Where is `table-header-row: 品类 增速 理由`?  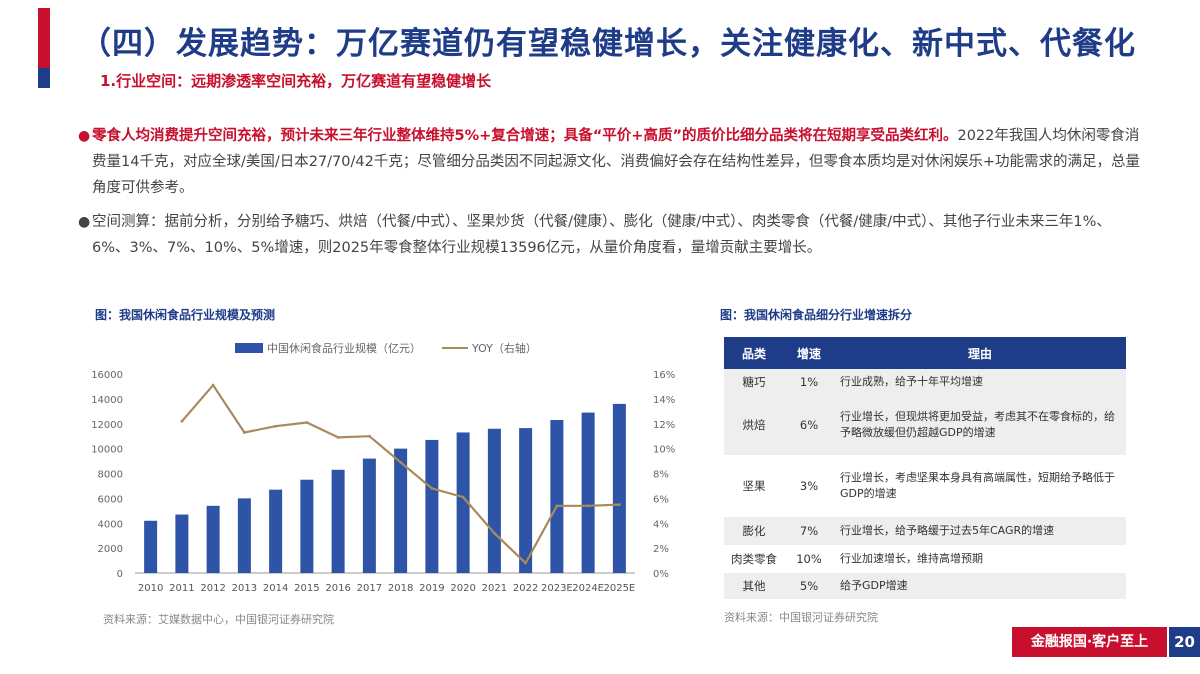 table-header-row: 品类 增速 理由 is located at coordinates (925, 353).